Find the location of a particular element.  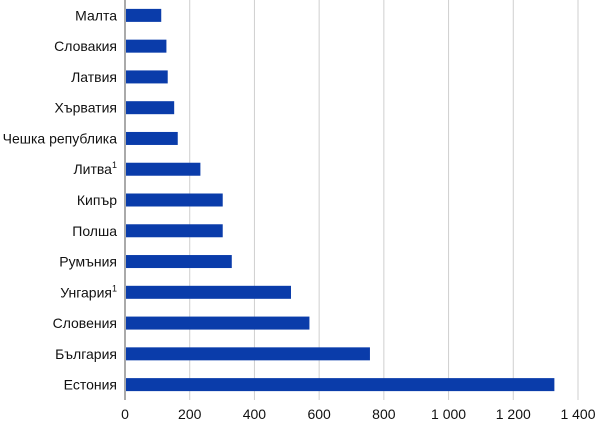

category-label: Естония is located at coordinates (90, 385).